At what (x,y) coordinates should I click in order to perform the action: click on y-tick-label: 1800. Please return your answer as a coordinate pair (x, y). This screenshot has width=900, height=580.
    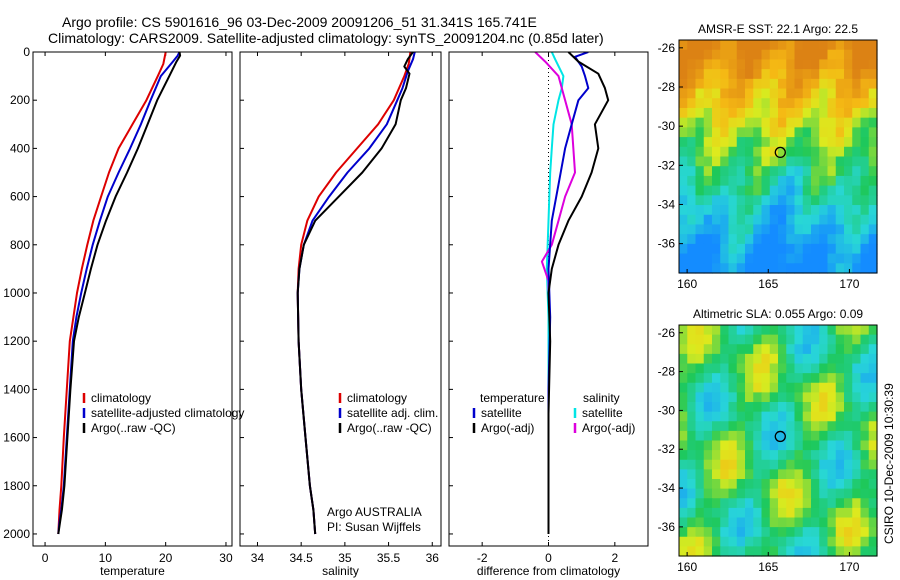
    Looking at the image, I should click on (16, 486).